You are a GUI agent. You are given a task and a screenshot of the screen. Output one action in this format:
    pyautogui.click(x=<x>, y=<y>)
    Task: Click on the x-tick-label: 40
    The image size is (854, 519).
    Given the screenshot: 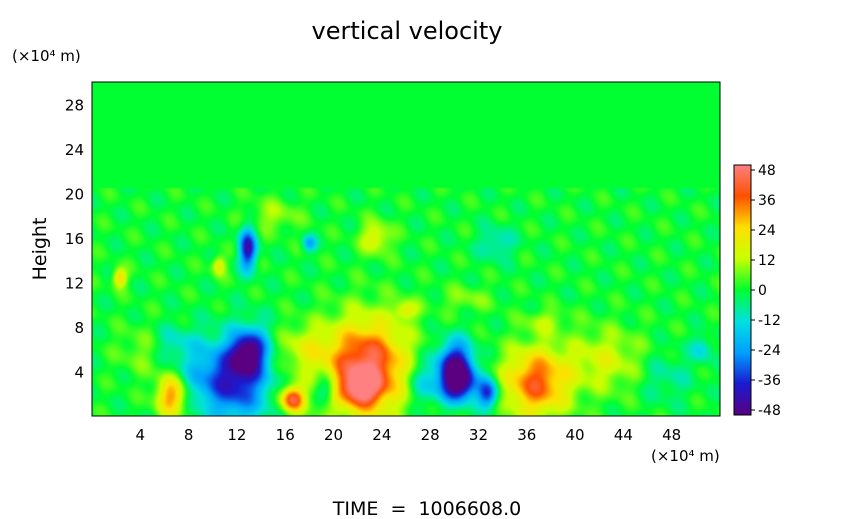 What is the action you would take?
    pyautogui.click(x=575, y=435)
    